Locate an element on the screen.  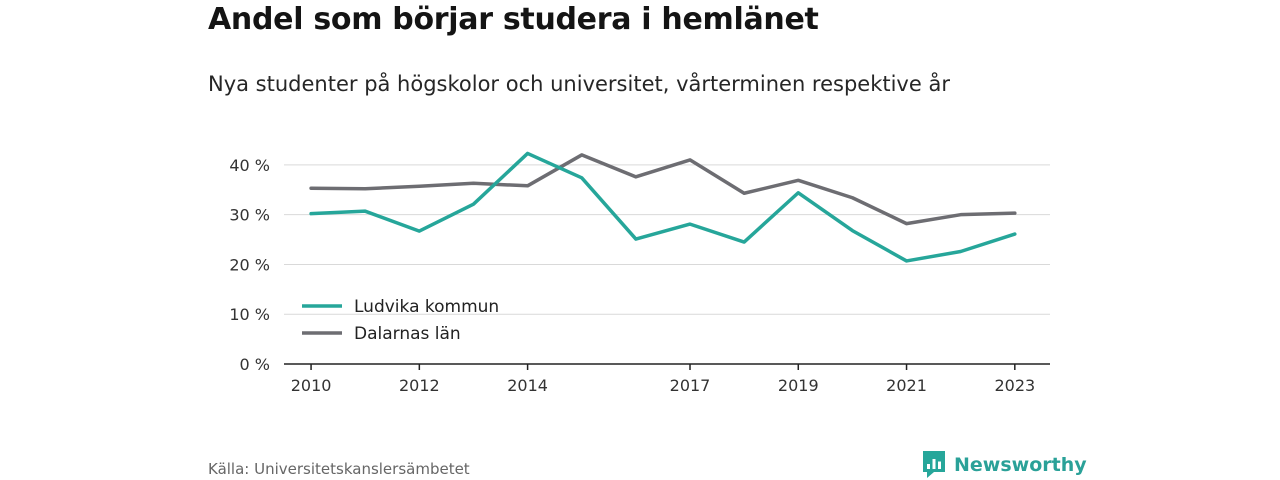
brand-name: Newsworthy is located at coordinates (1020, 465).